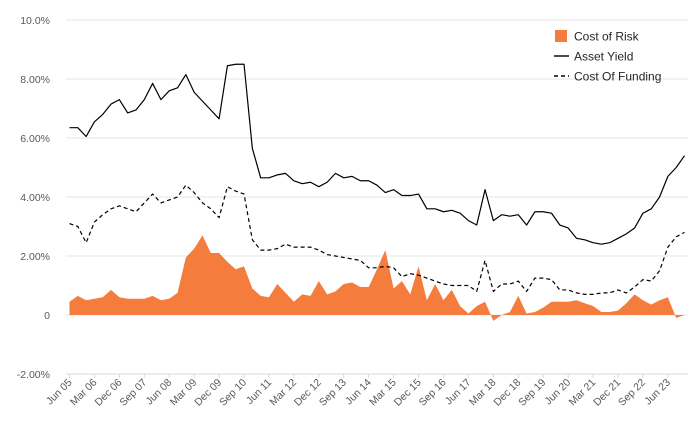  I want to click on y-axis-ticks: -2.00% 0 2.00% 4.00% 6.00% 8.00% 10.0%, so click(33, 198).